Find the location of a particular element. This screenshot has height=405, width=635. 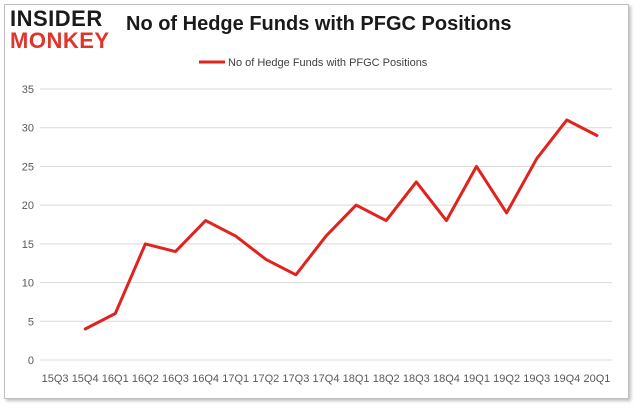

x-tick-label: 20Q1 is located at coordinates (596, 379).